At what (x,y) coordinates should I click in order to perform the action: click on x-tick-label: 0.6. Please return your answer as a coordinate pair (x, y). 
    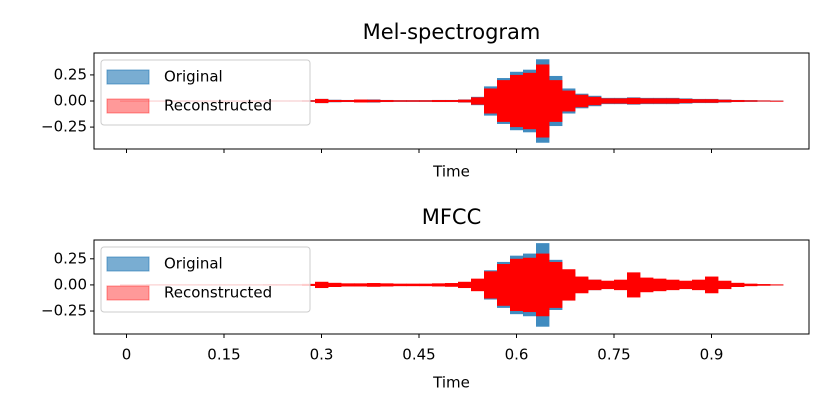
    Looking at the image, I should click on (517, 355).